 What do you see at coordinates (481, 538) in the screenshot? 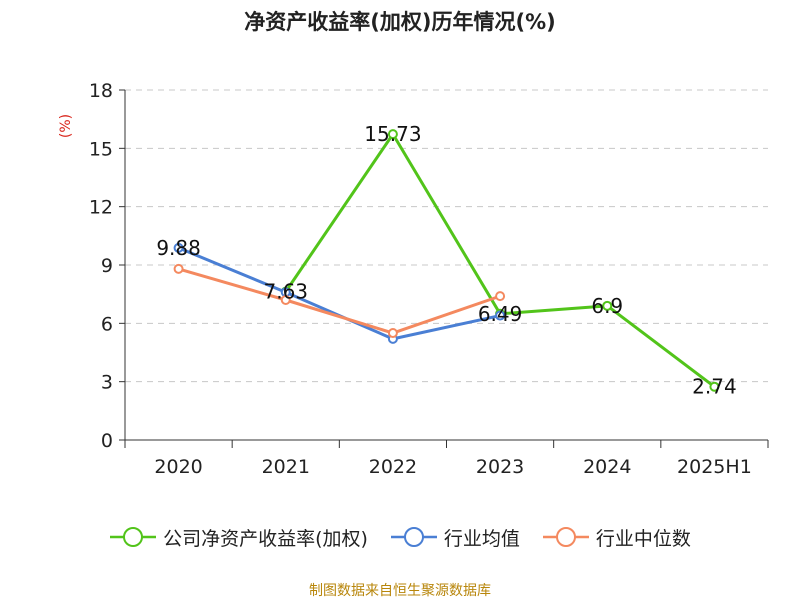
I see `legend-label: 行业均值` at bounding box center [481, 538].